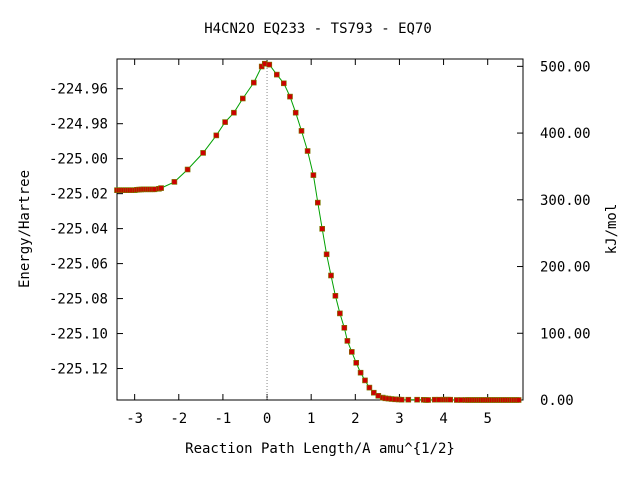 This screenshot has height=480, width=640. What do you see at coordinates (311, 419) in the screenshot?
I see `x-tick-label: 1` at bounding box center [311, 419].